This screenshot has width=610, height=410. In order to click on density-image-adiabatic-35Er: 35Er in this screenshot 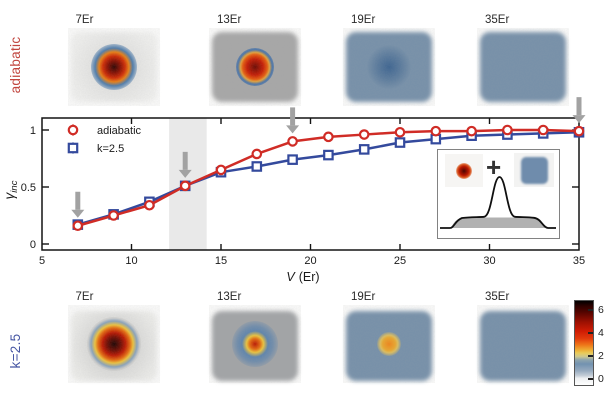, I will do `click(523, 60)`.